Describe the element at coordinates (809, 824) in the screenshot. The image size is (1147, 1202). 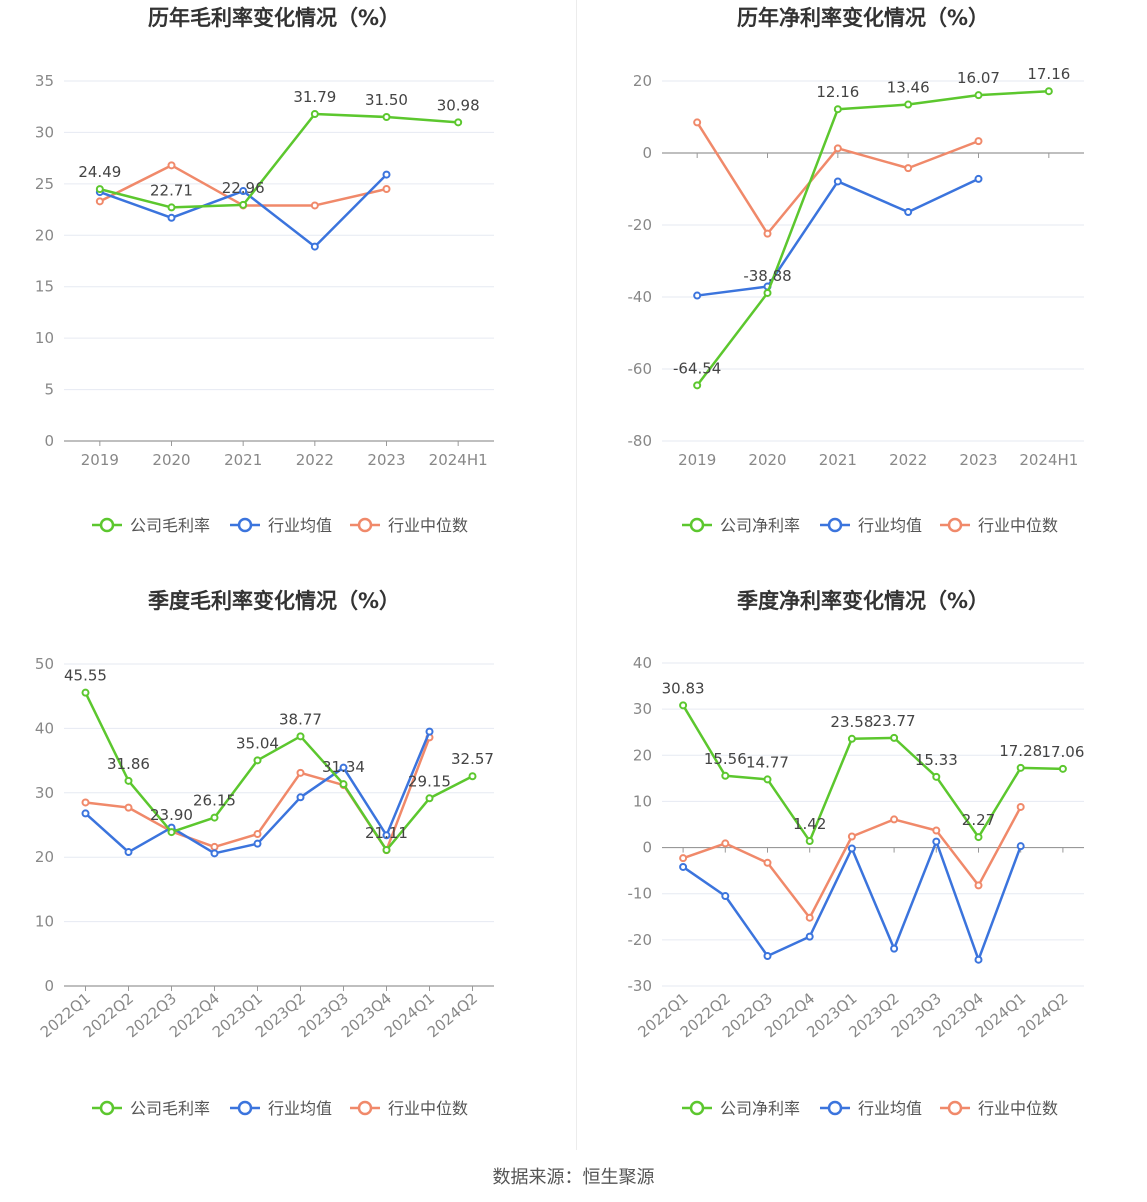
I see `data-label: 1.42` at that location.